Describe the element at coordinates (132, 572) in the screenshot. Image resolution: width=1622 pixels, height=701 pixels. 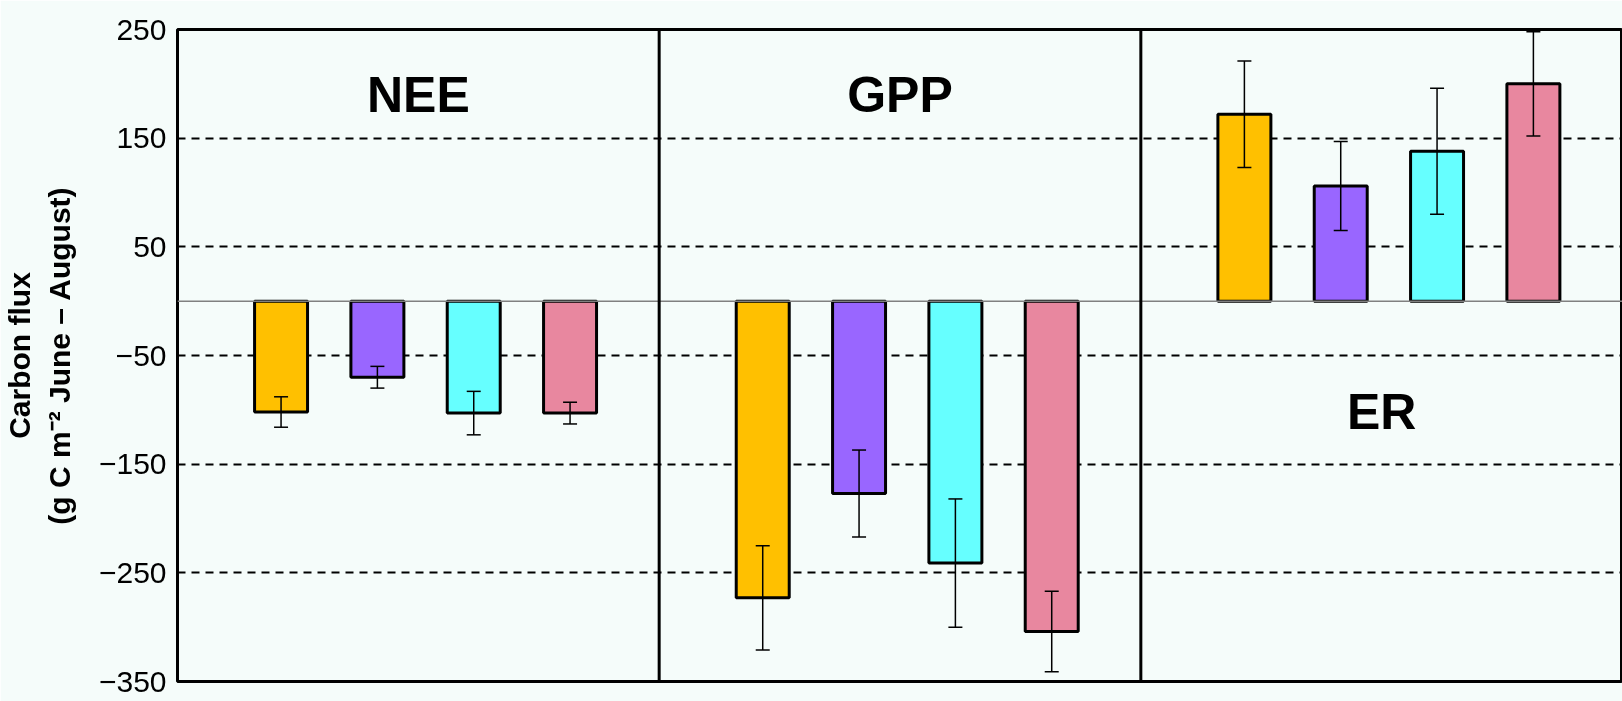
I see `y-tick-label: −250` at that location.